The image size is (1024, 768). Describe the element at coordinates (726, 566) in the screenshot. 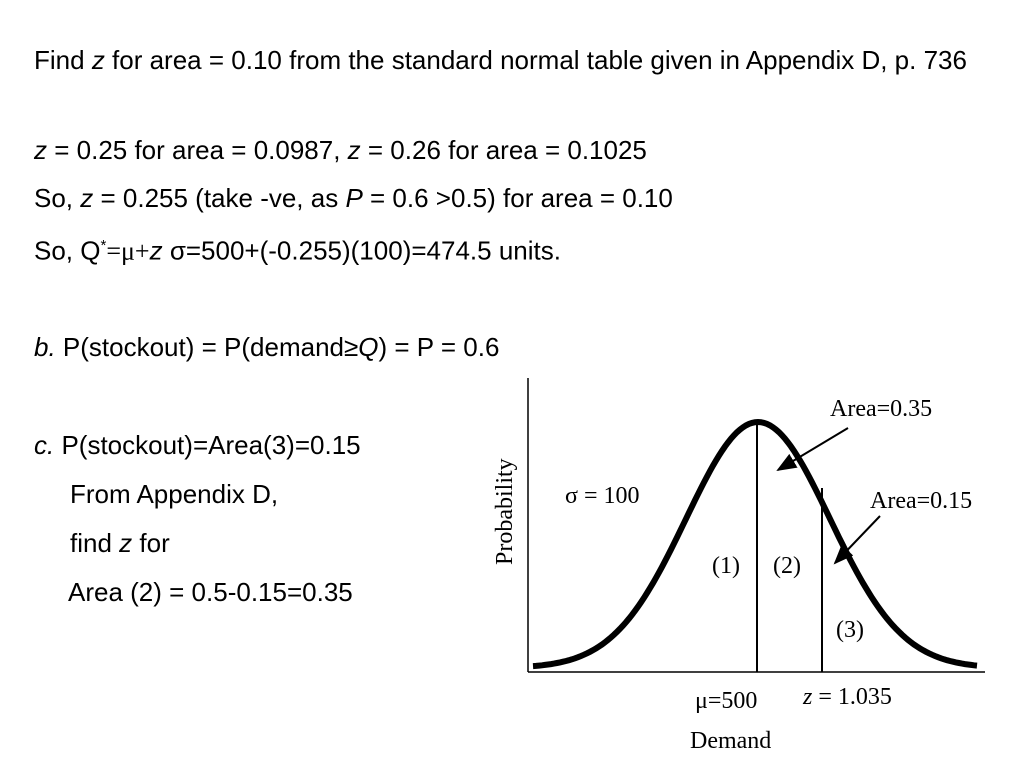

I see `label: (1)` at that location.